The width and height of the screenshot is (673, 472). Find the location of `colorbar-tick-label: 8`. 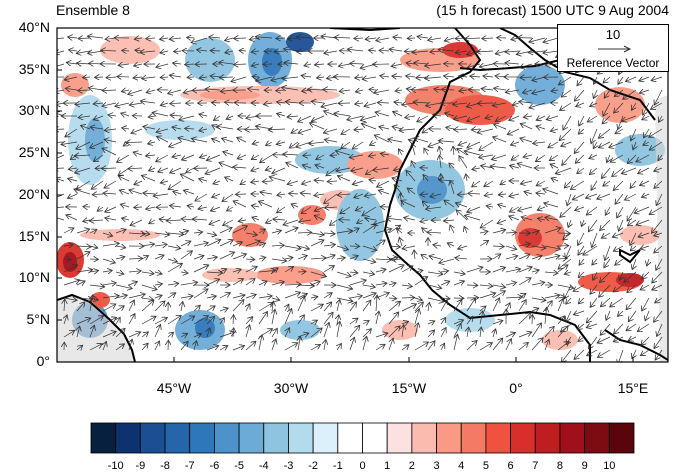

colorbar-tick-label: 8 is located at coordinates (560, 466).